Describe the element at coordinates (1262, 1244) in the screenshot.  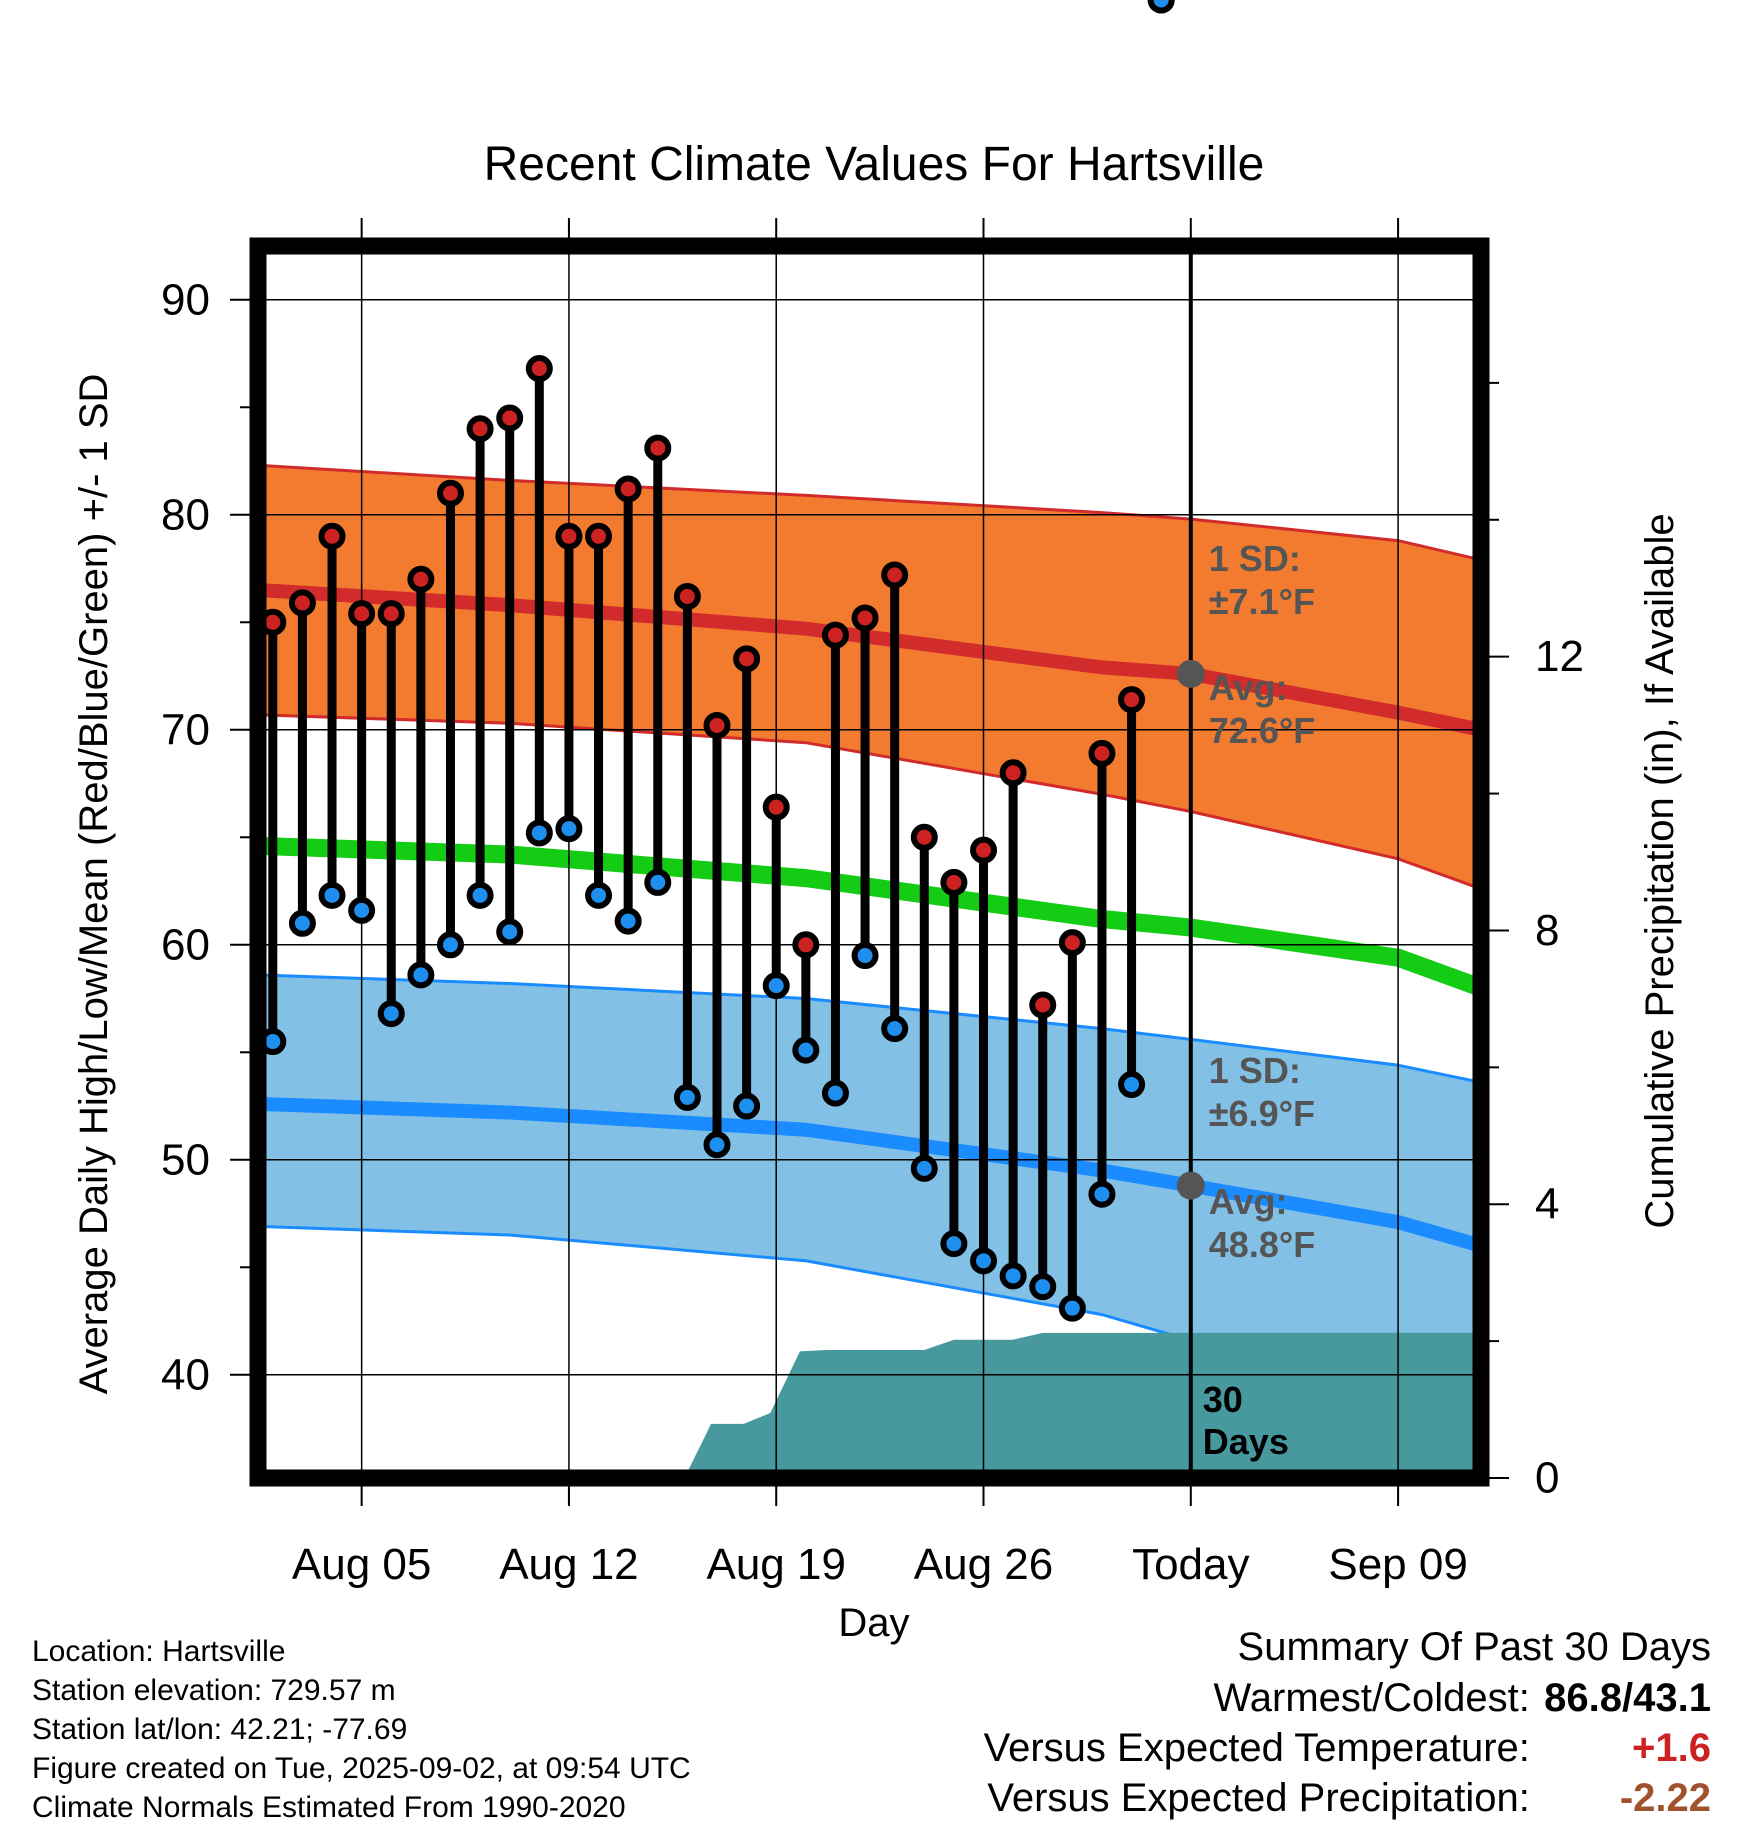
I see `low-avg-value: 48.8°F` at that location.